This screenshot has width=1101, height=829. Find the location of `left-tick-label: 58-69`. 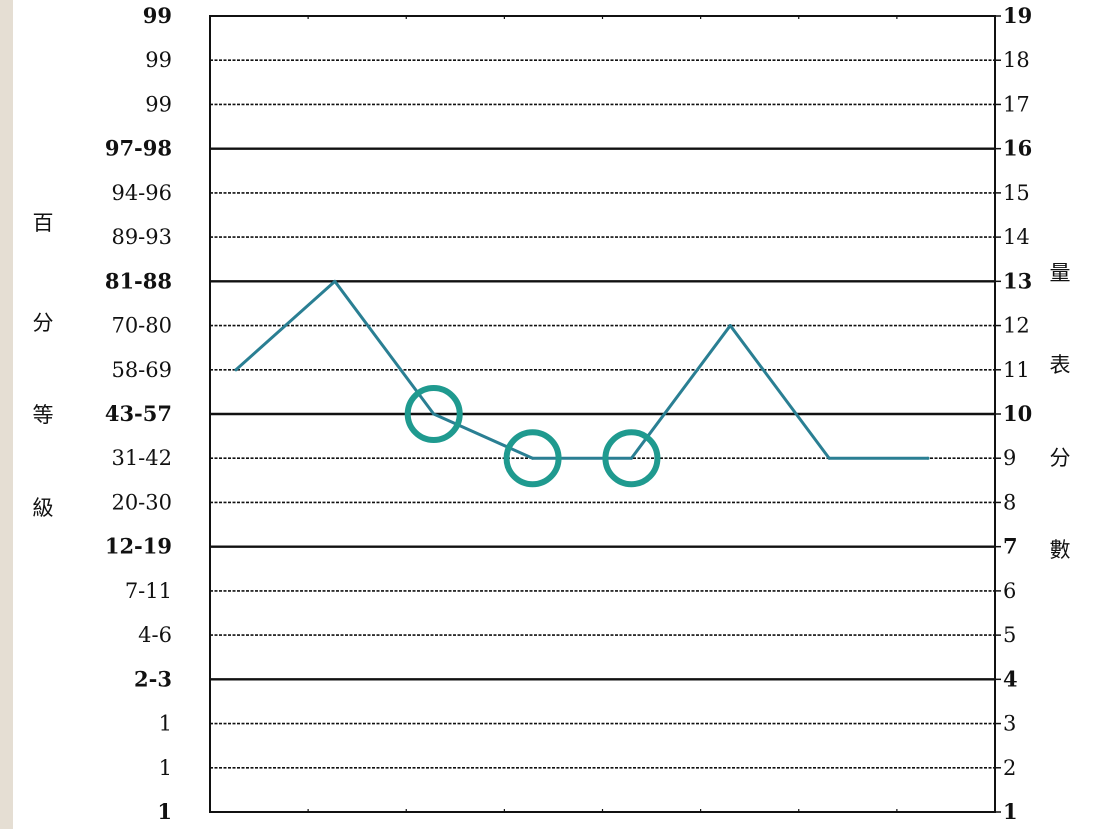

left-tick-label: 58-69 is located at coordinates (141, 370).